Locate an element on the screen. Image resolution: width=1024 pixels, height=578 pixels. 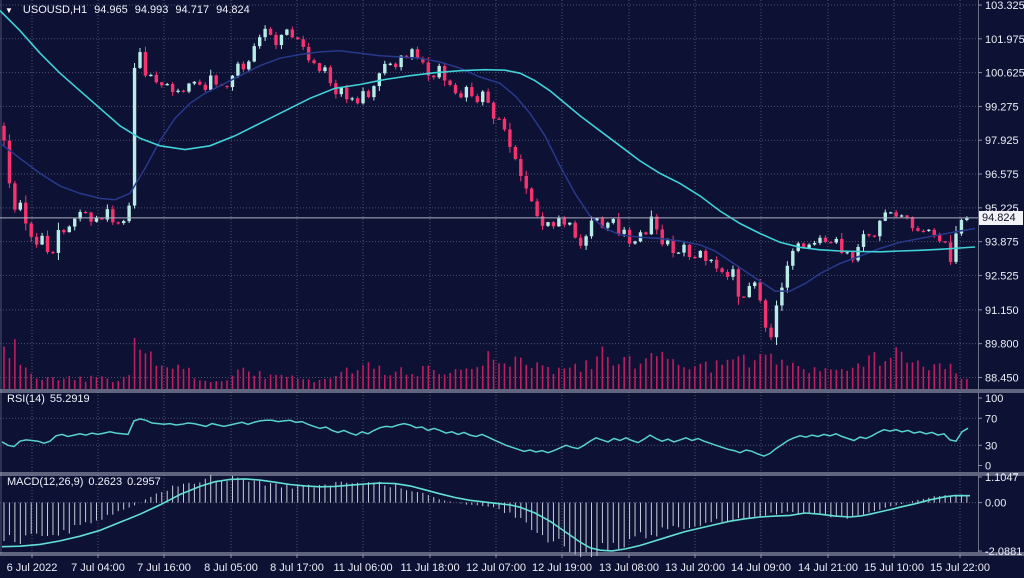
price-tick-label: 99.275 is located at coordinates (1002, 107).